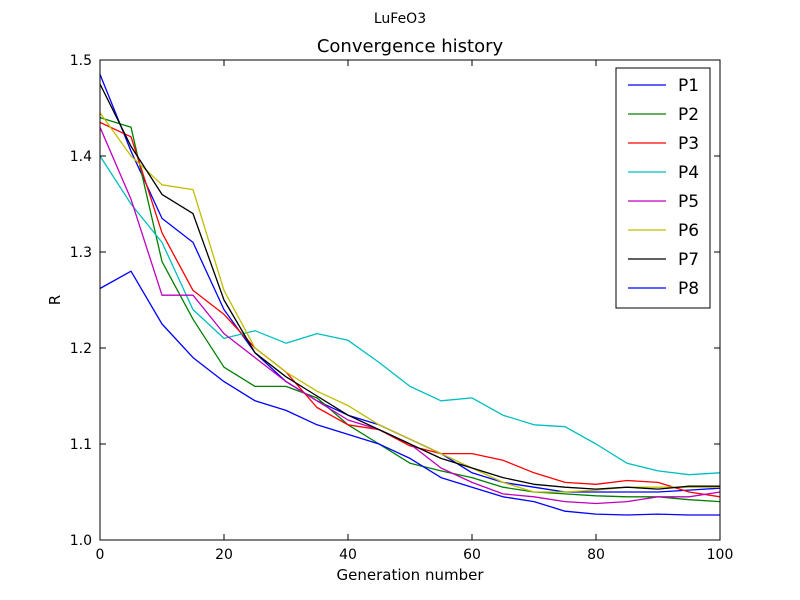  What do you see at coordinates (81, 349) in the screenshot?
I see `y-tick-label: 1.2` at bounding box center [81, 349].